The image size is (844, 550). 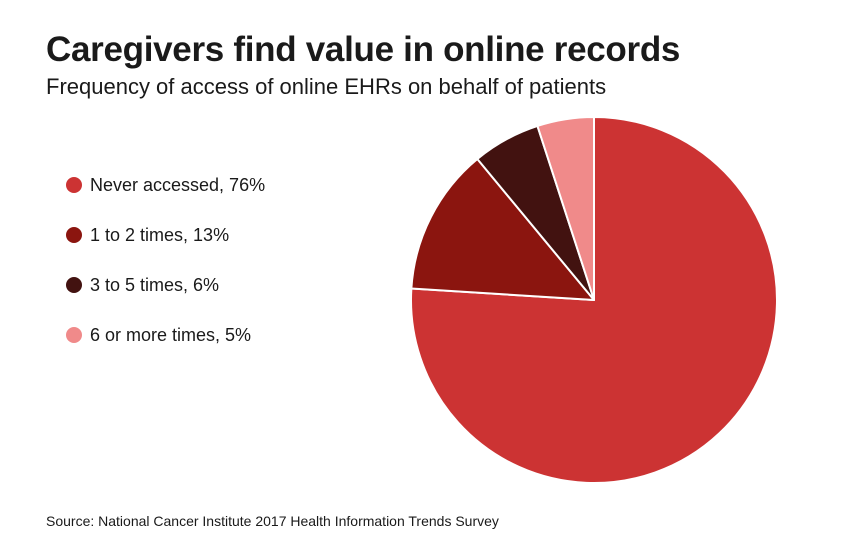 I want to click on legend-item: 6 or more times, 5%, so click(x=165, y=335).